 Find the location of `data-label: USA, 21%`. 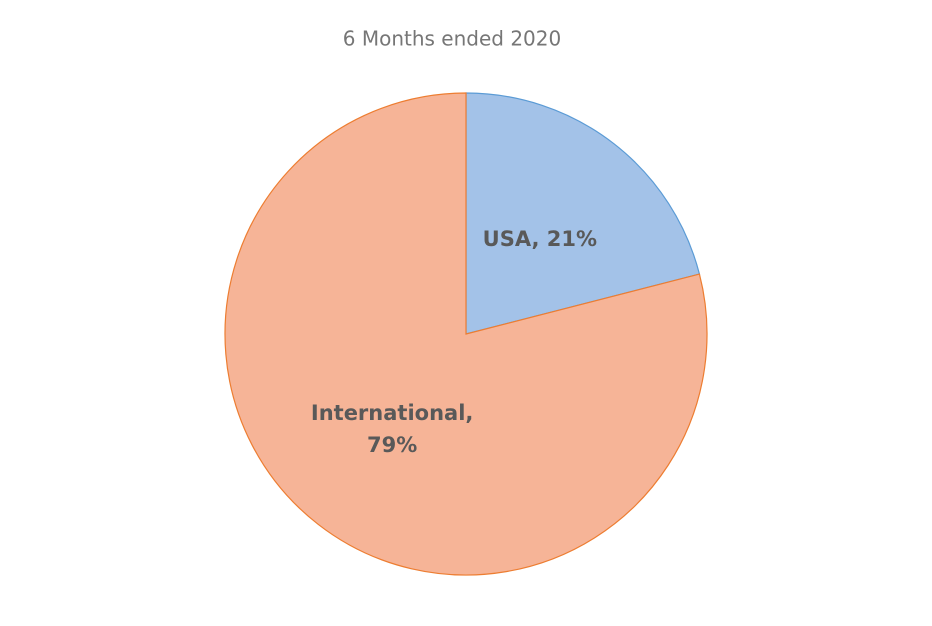

data-label: USA, 21% is located at coordinates (540, 238).